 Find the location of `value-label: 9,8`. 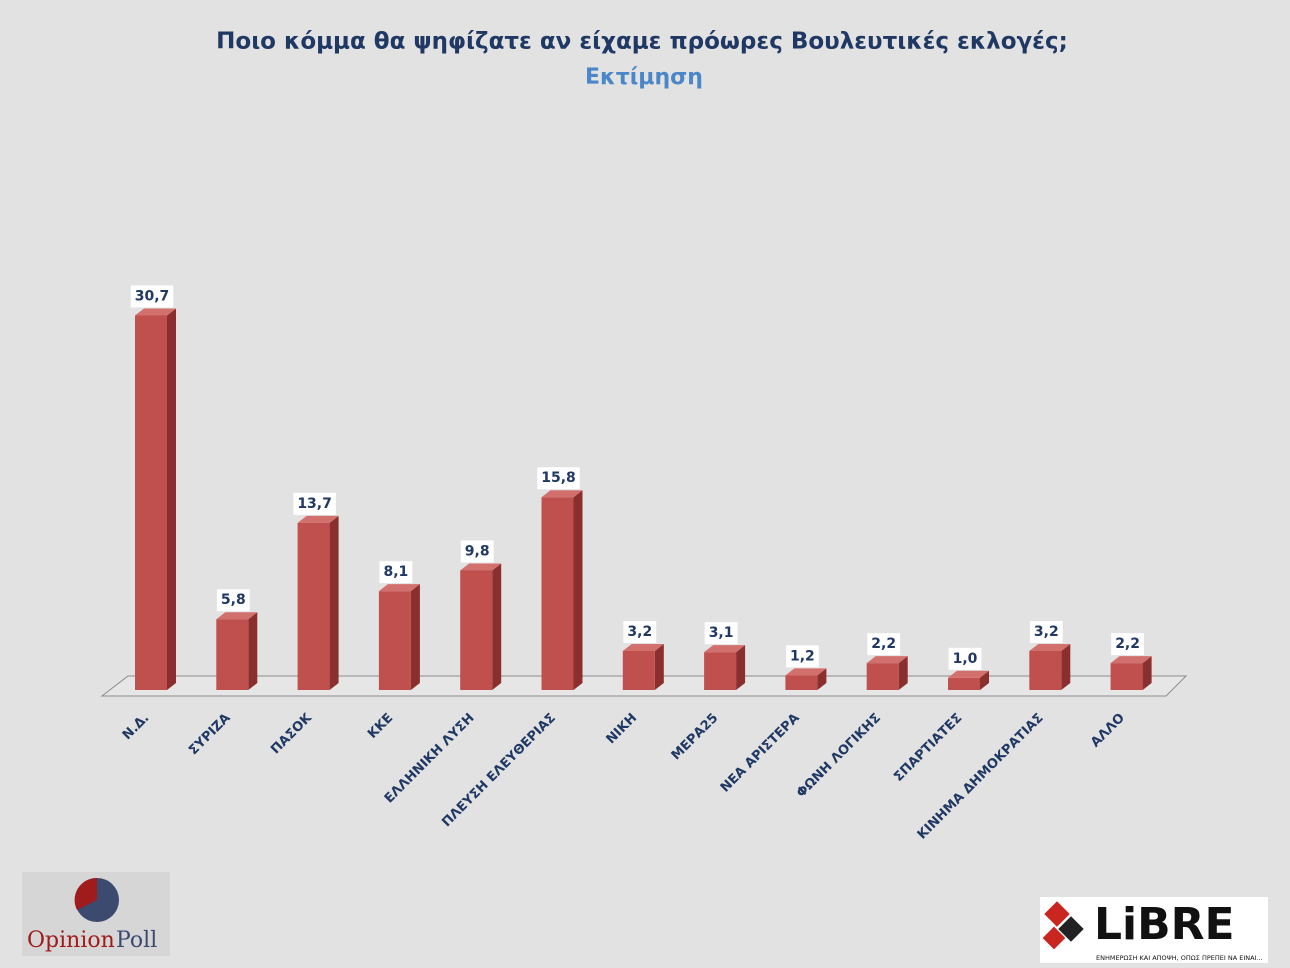

value-label: 9,8 is located at coordinates (477, 551).